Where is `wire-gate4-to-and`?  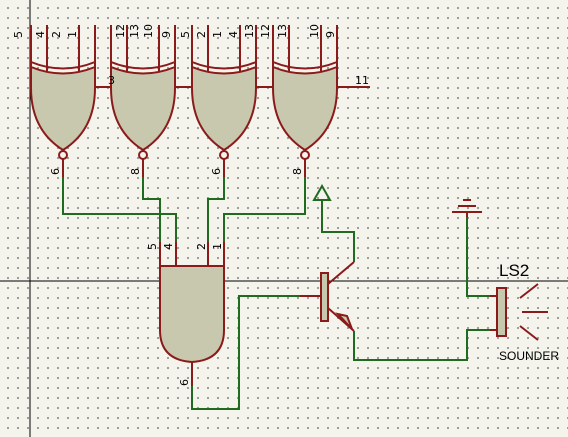 wire-gate4-to-and is located at coordinates (264, 209).